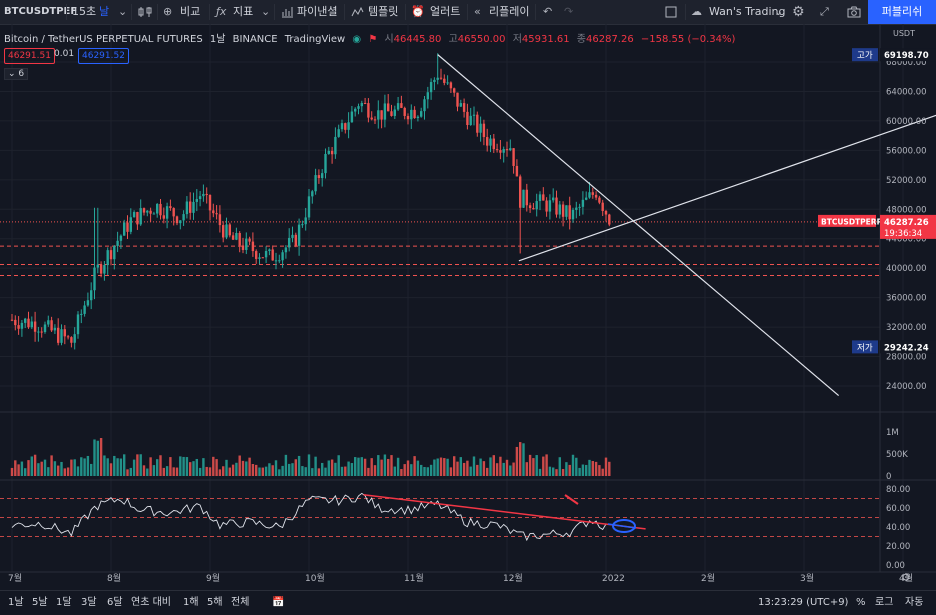  Describe the element at coordinates (89, 602) in the screenshot. I see `range-button: 3달` at that location.